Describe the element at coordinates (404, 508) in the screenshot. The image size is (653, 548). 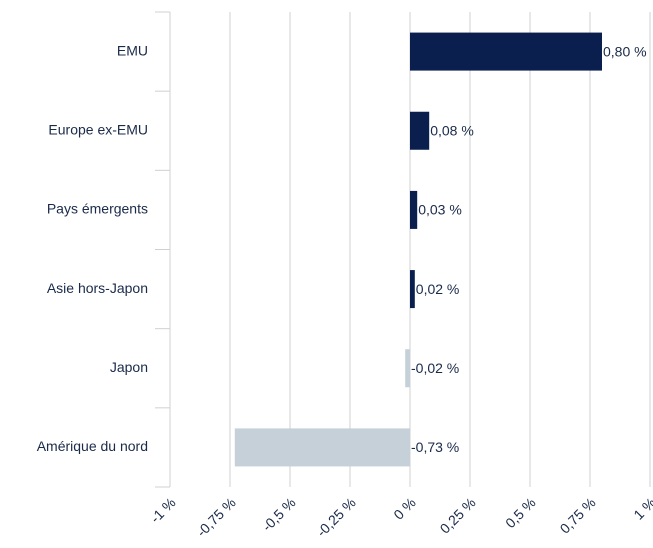
I see `x-tick-label: 0 %` at that location.